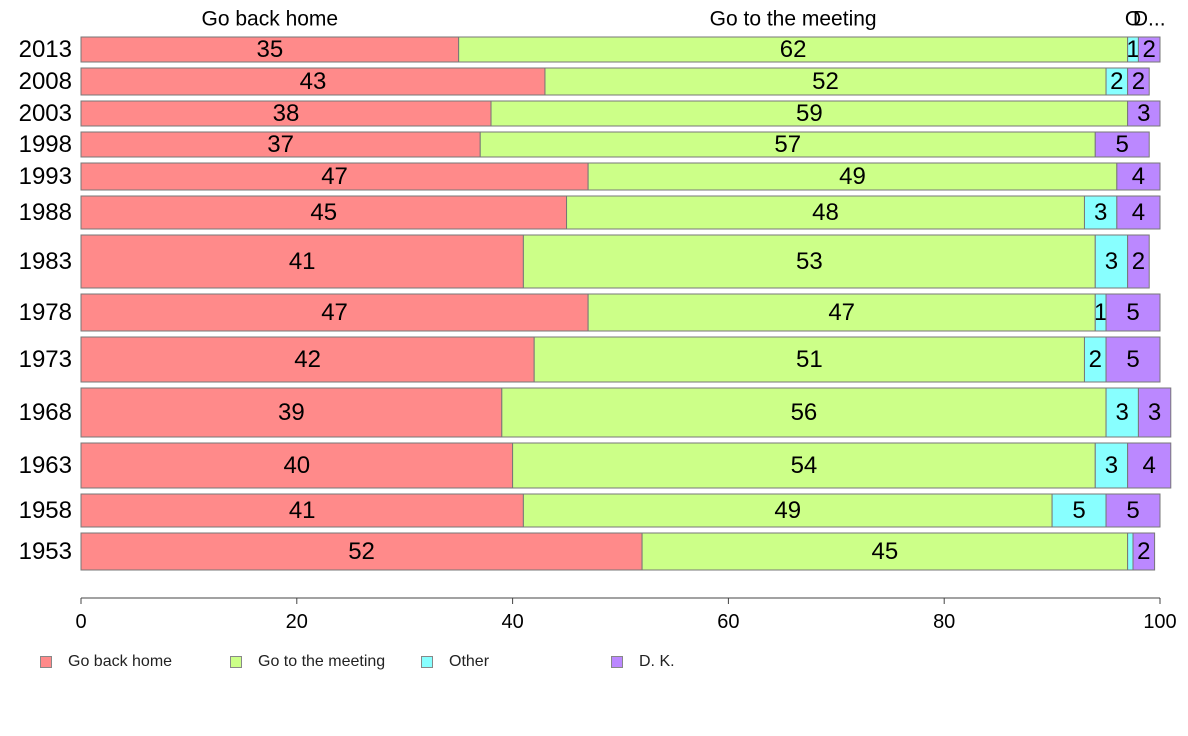 The image size is (1188, 736). What do you see at coordinates (45, 465) in the screenshot?
I see `y-tick-label: 1963` at bounding box center [45, 465].